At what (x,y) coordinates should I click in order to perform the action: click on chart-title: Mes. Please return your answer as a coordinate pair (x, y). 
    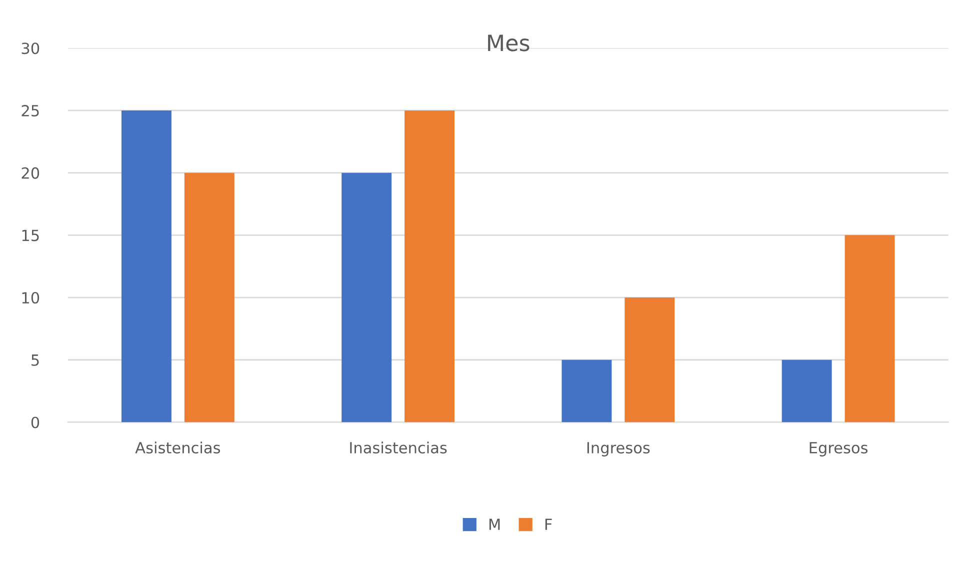
    Looking at the image, I should click on (509, 43).